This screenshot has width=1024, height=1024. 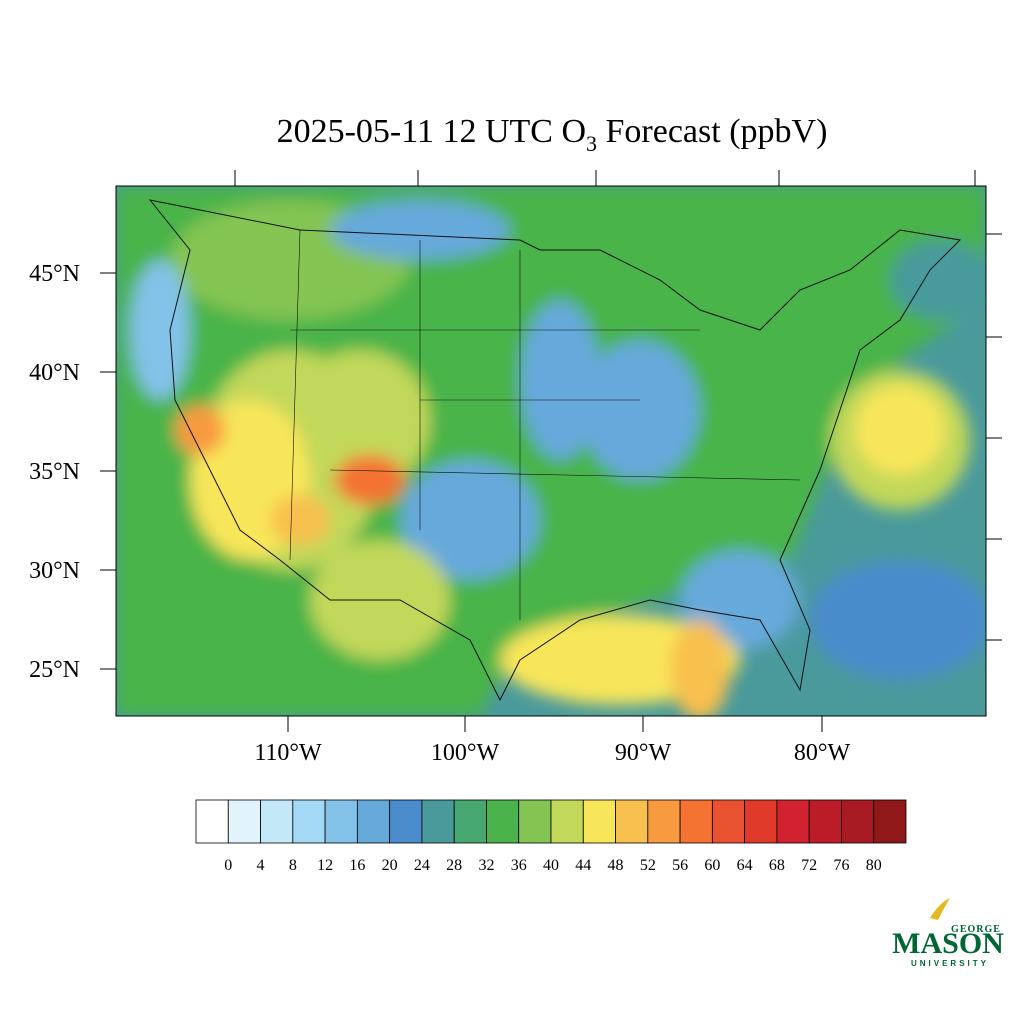 I want to click on colorbar-label: 44, so click(x=583, y=865).